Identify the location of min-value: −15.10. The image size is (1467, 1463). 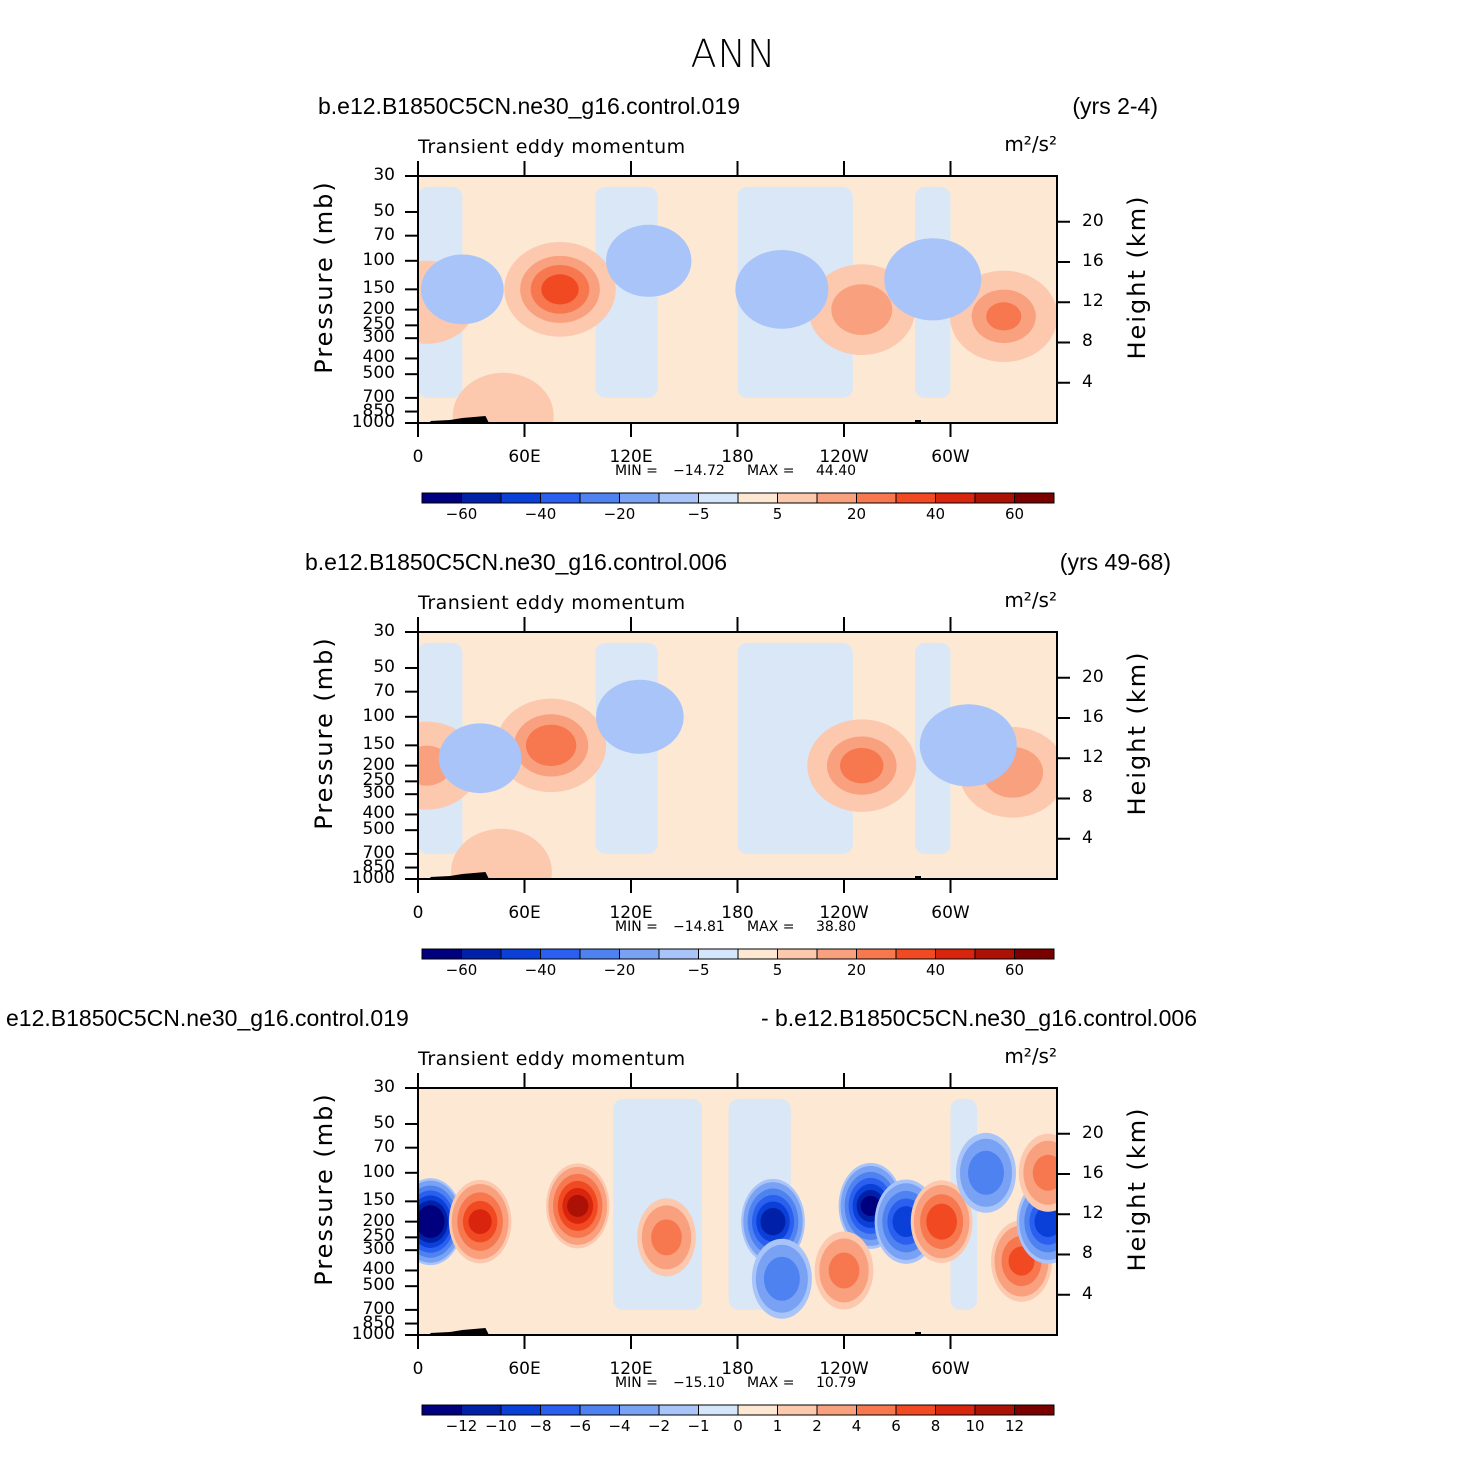
(699, 1383).